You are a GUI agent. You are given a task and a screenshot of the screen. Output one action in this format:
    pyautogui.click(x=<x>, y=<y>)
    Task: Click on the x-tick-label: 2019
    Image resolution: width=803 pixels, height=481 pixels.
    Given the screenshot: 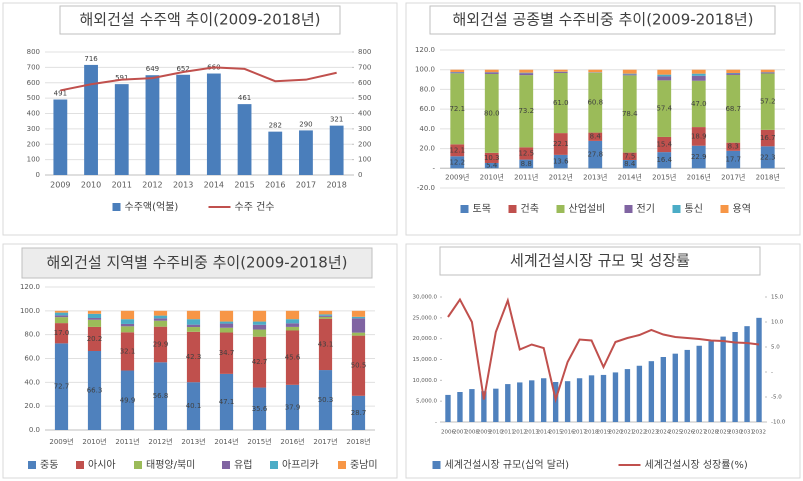 What is the action you would take?
    pyautogui.click(x=604, y=433)
    